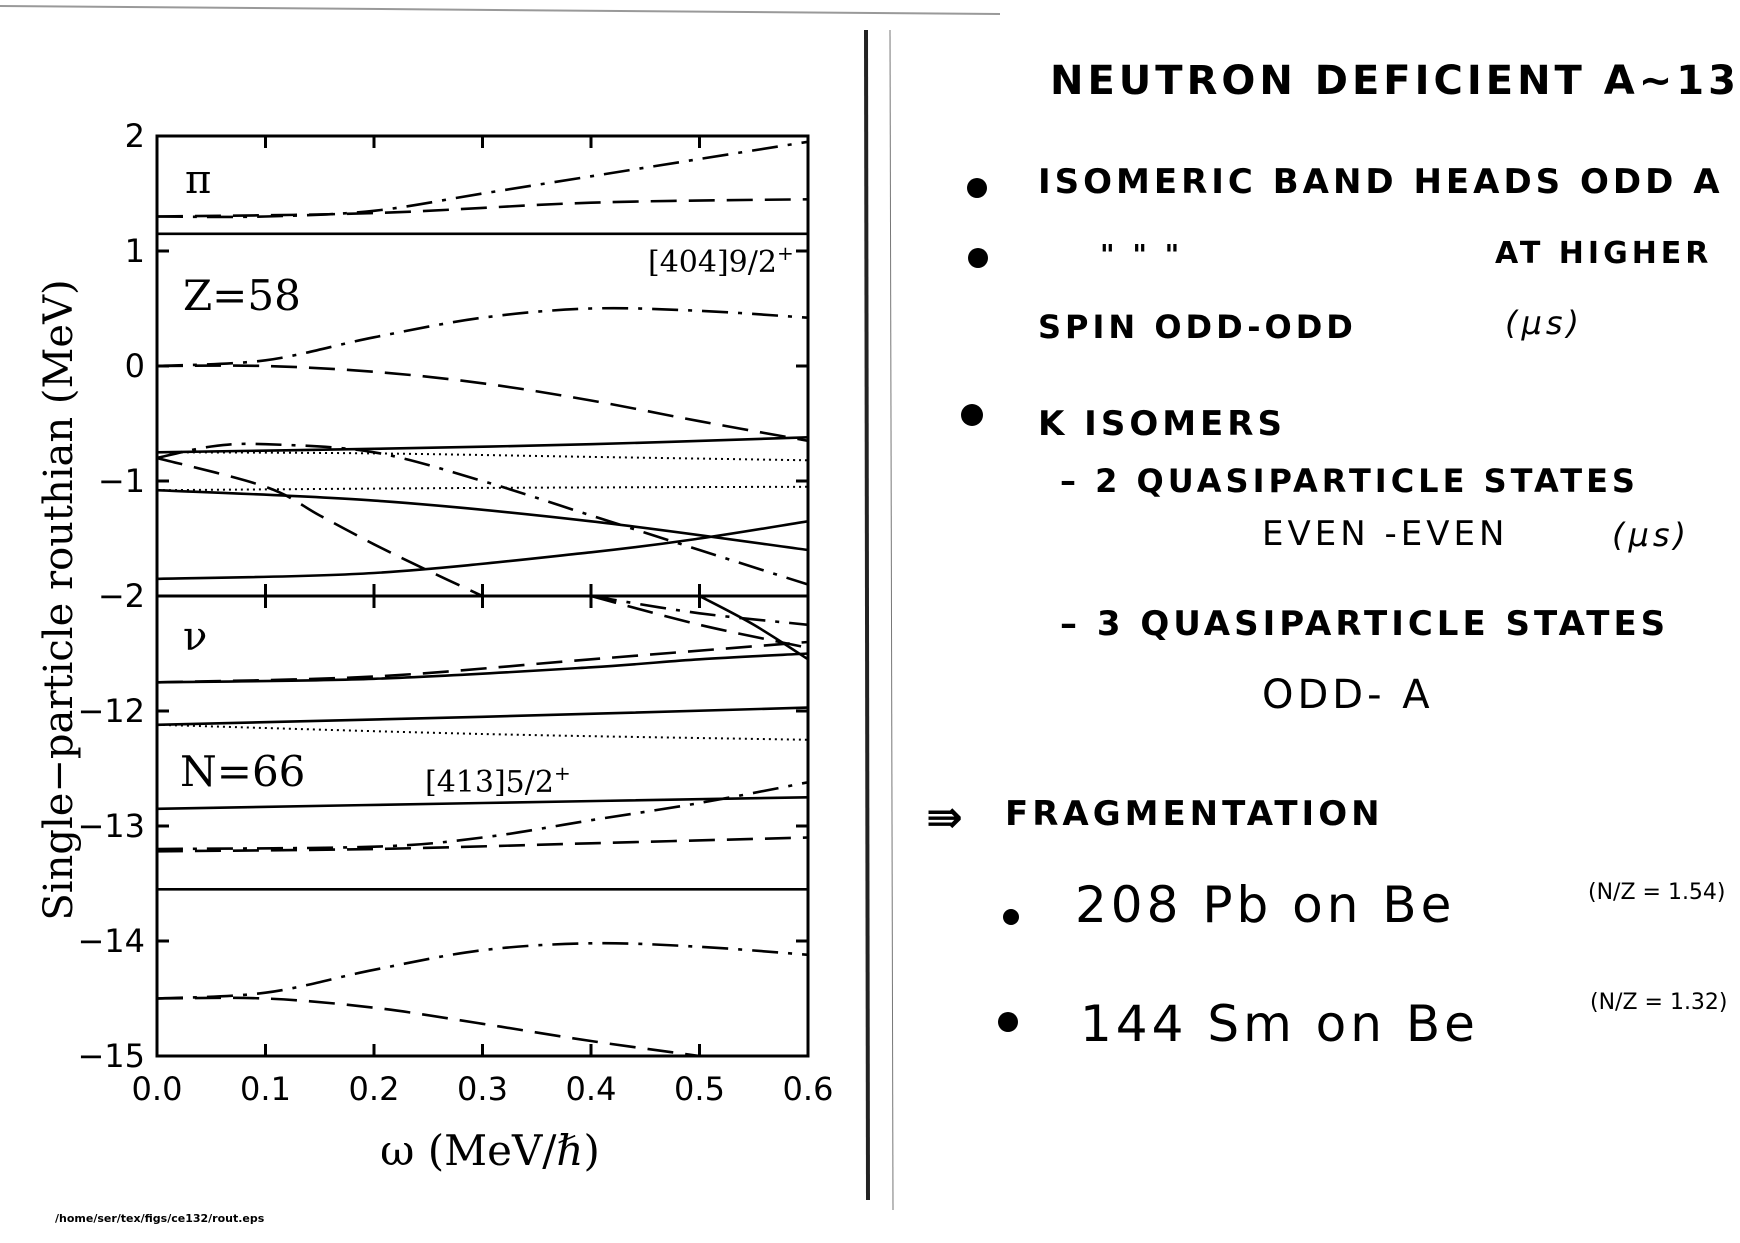  Describe the element at coordinates (160, 1218) in the screenshot. I see `figure-file-path: /home/ser/tex/figs/ce132/rout.eps` at that location.